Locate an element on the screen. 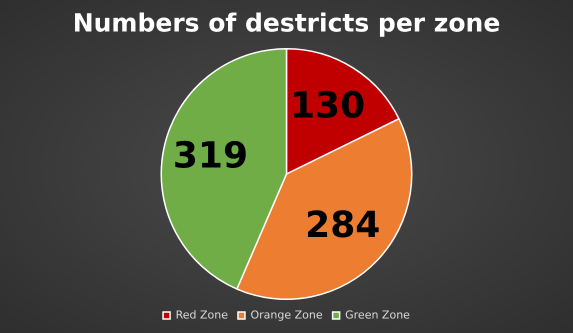 The height and width of the screenshot is (333, 573). data-label: 319 is located at coordinates (210, 156).